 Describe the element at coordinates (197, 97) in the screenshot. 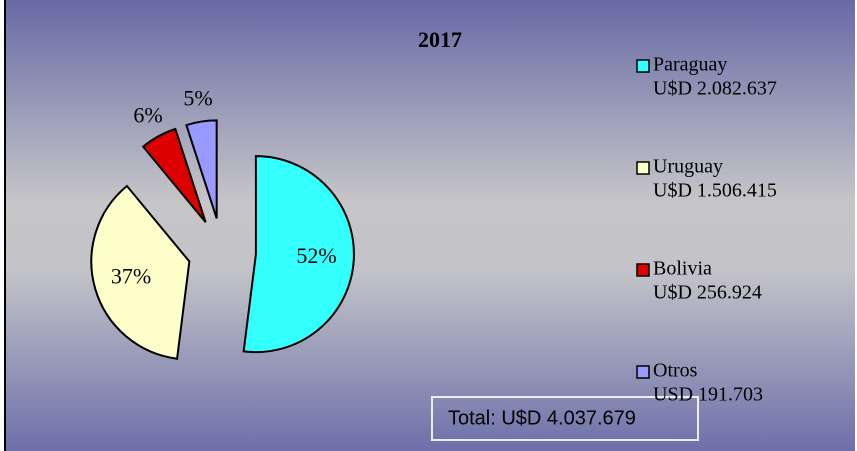

I see `data-label: 5%` at that location.